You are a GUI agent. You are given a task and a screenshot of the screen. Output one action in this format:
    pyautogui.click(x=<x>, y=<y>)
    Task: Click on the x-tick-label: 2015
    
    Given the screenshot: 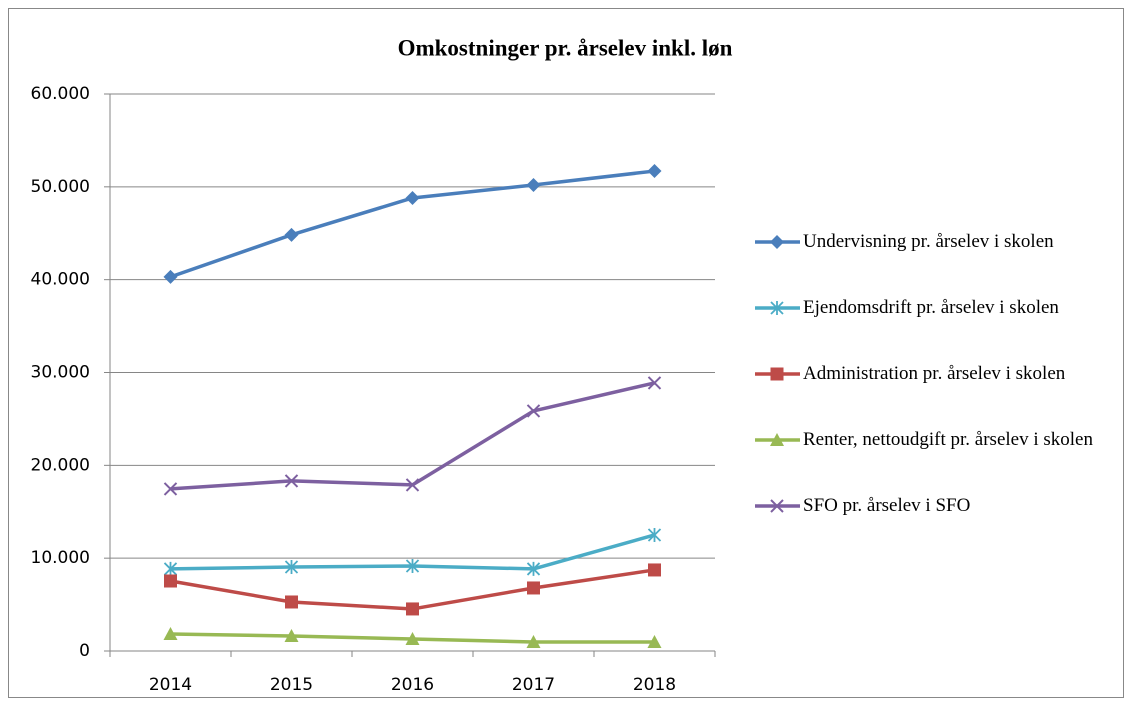 What is the action you would take?
    pyautogui.click(x=291, y=685)
    